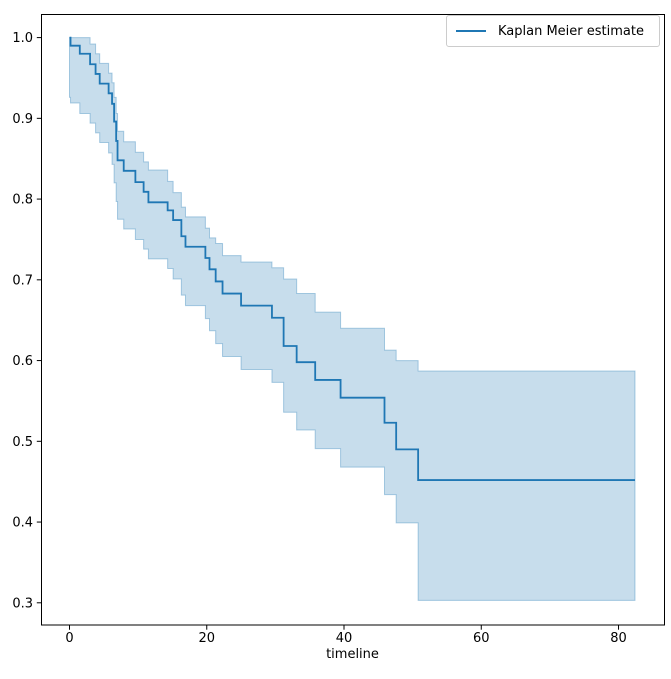 The width and height of the screenshot is (671, 679). Describe the element at coordinates (471, 31) in the screenshot. I see `legend-line-swatch` at that location.